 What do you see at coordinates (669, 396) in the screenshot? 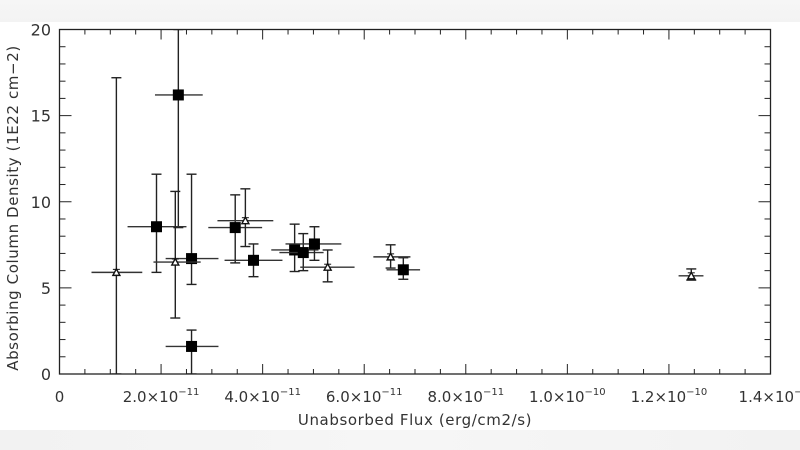
I see `x-tick-label: 1.2×10⁻¹⁰` at bounding box center [669, 396].